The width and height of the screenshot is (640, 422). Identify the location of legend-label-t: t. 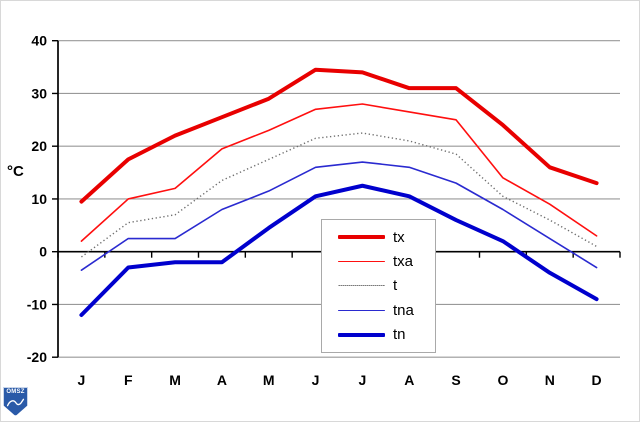
(395, 286).